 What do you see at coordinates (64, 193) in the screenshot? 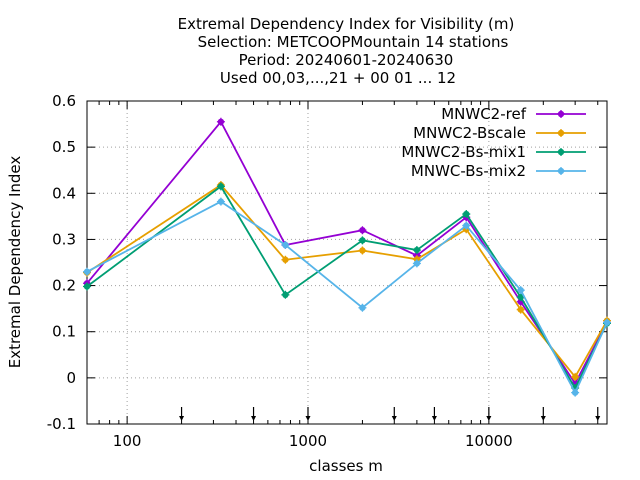
I see `y-tick-label: 0.4` at bounding box center [64, 193].